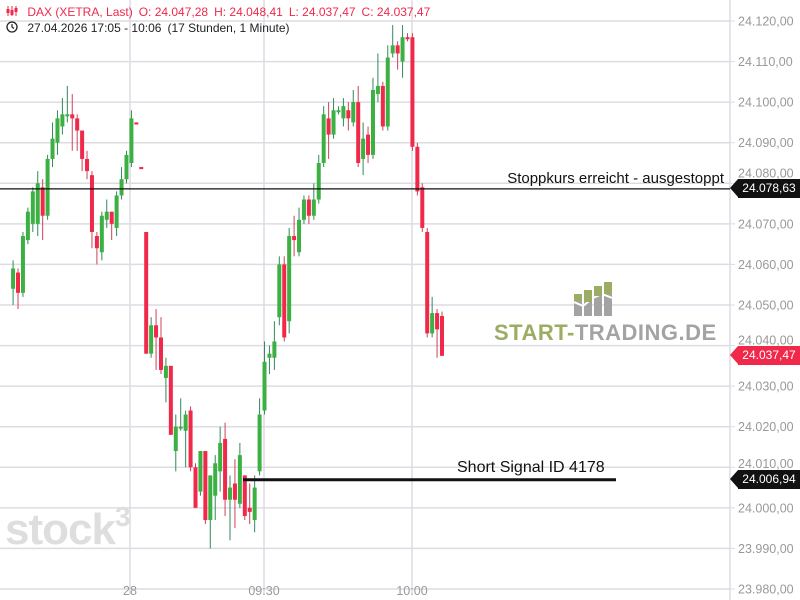 This screenshot has width=800, height=600. What do you see at coordinates (94, 28) in the screenshot?
I see `time-range: 27.04.2026 17:05 - 10:06` at bounding box center [94, 28].